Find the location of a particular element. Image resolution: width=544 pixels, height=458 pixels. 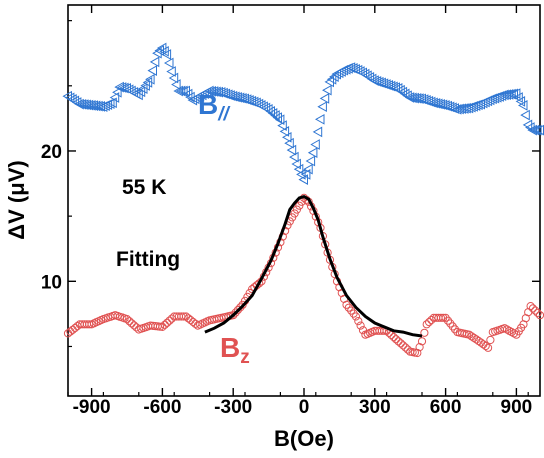

y-axis-title: ΔV (μV) is located at coordinates (16, 199).